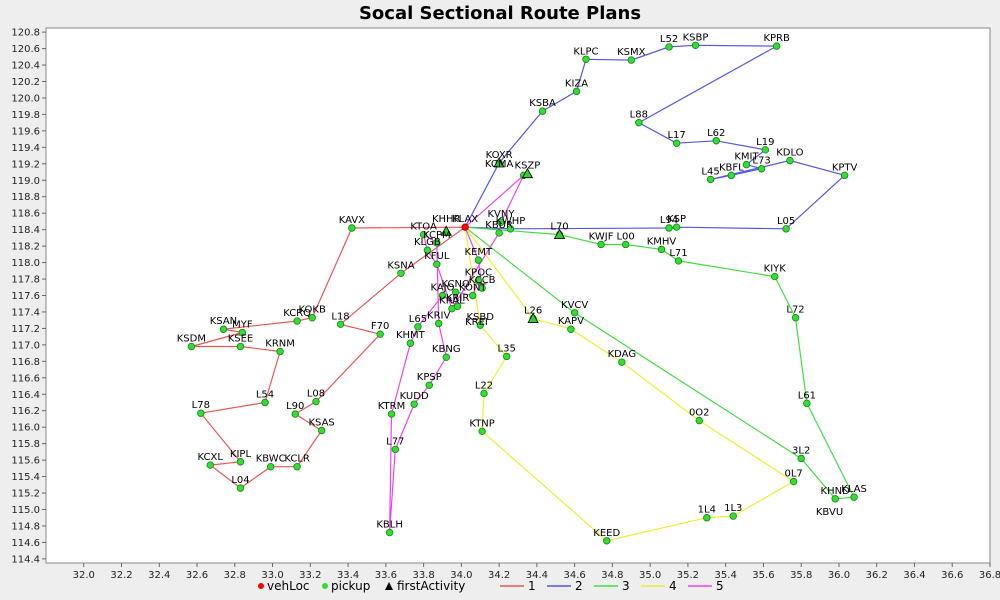 The image size is (1000, 600). What do you see at coordinates (461, 575) in the screenshot?
I see `x-tick-label: 34.0` at bounding box center [461, 575].